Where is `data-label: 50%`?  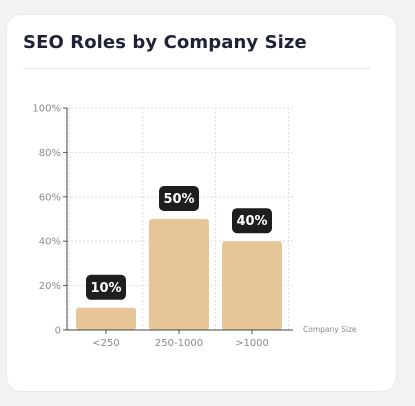 data-label: 50% is located at coordinates (178, 199).